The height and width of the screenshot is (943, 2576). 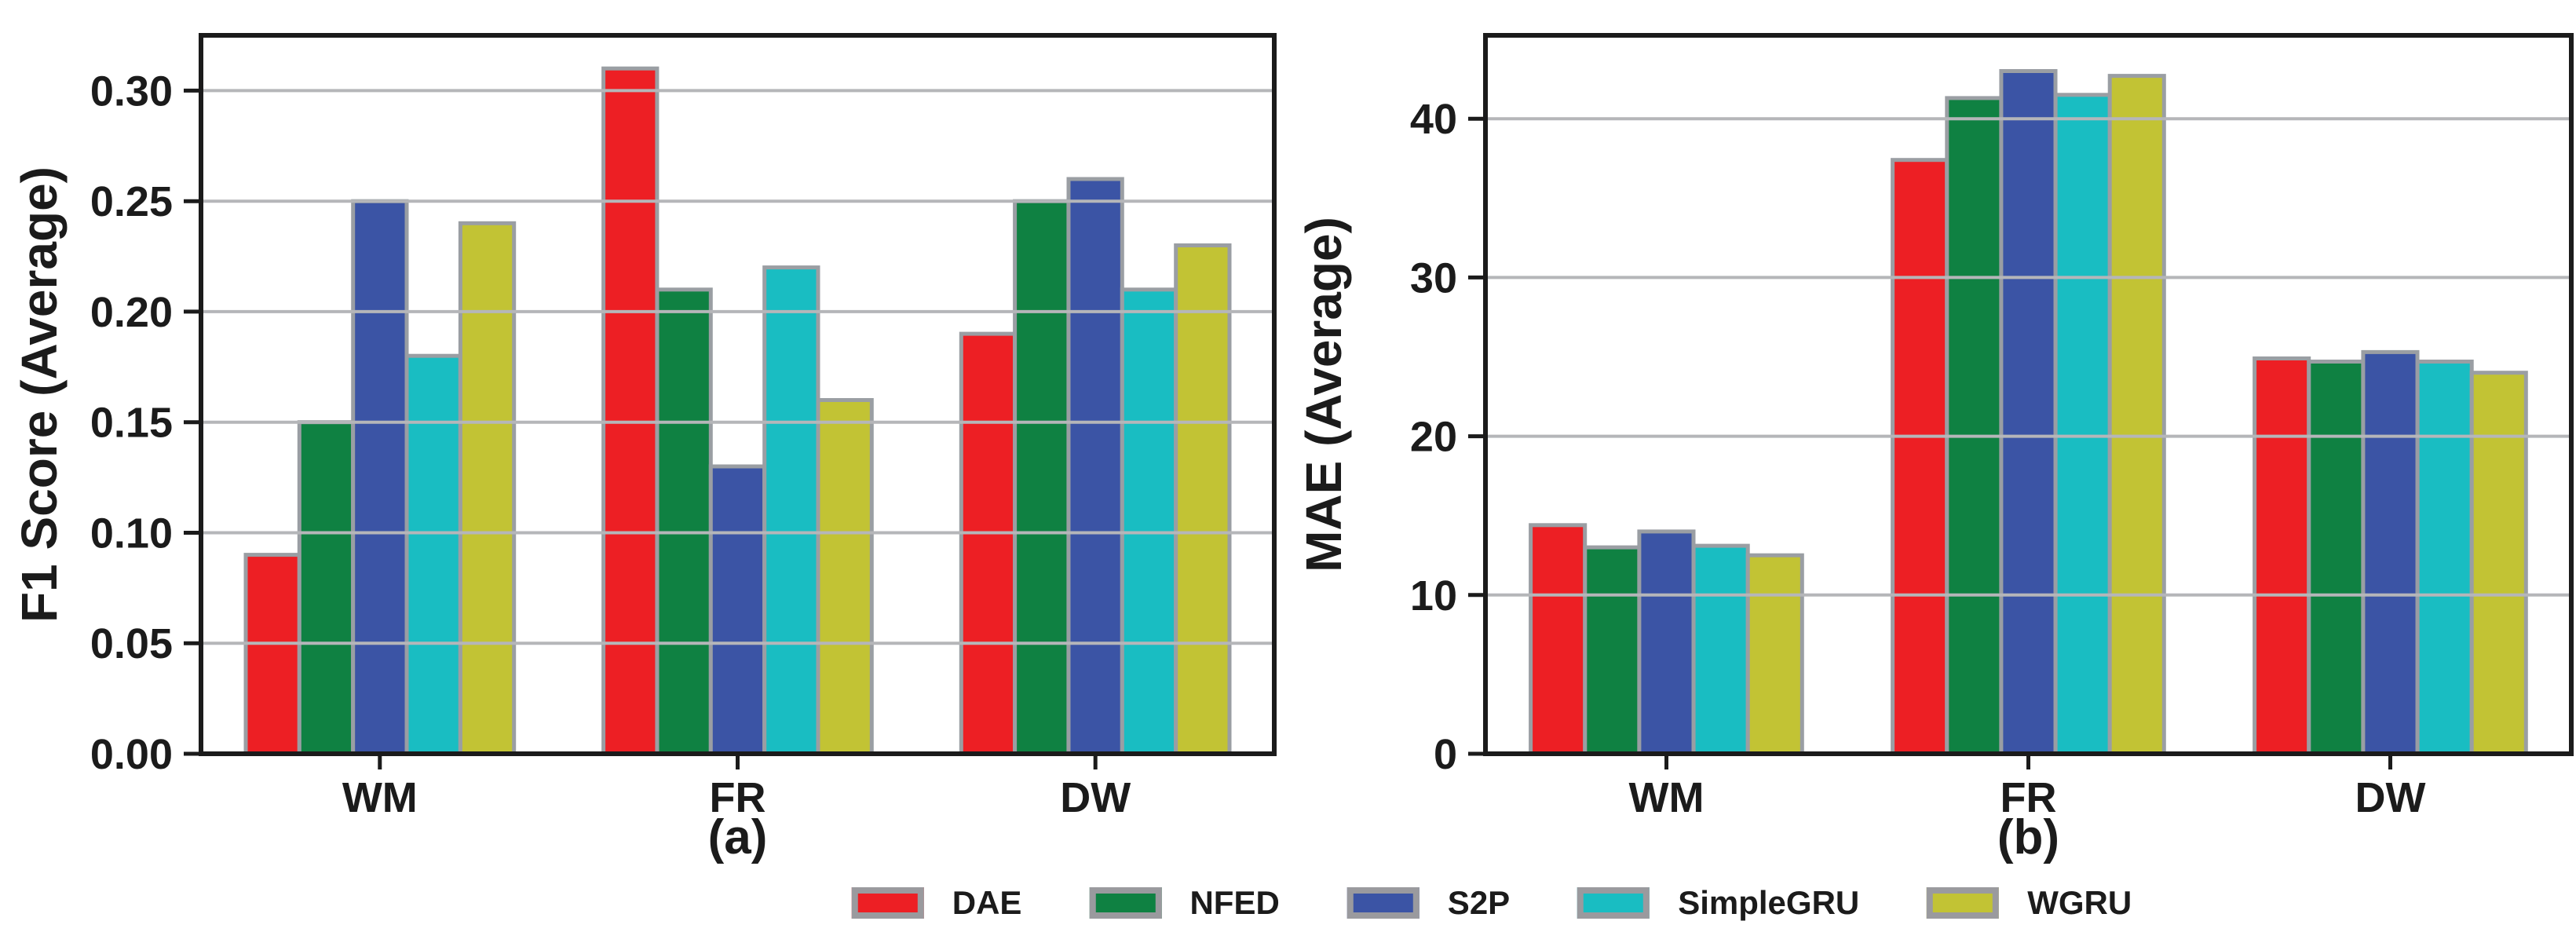 I want to click on legend-swatch-nfed, so click(x=1125, y=903).